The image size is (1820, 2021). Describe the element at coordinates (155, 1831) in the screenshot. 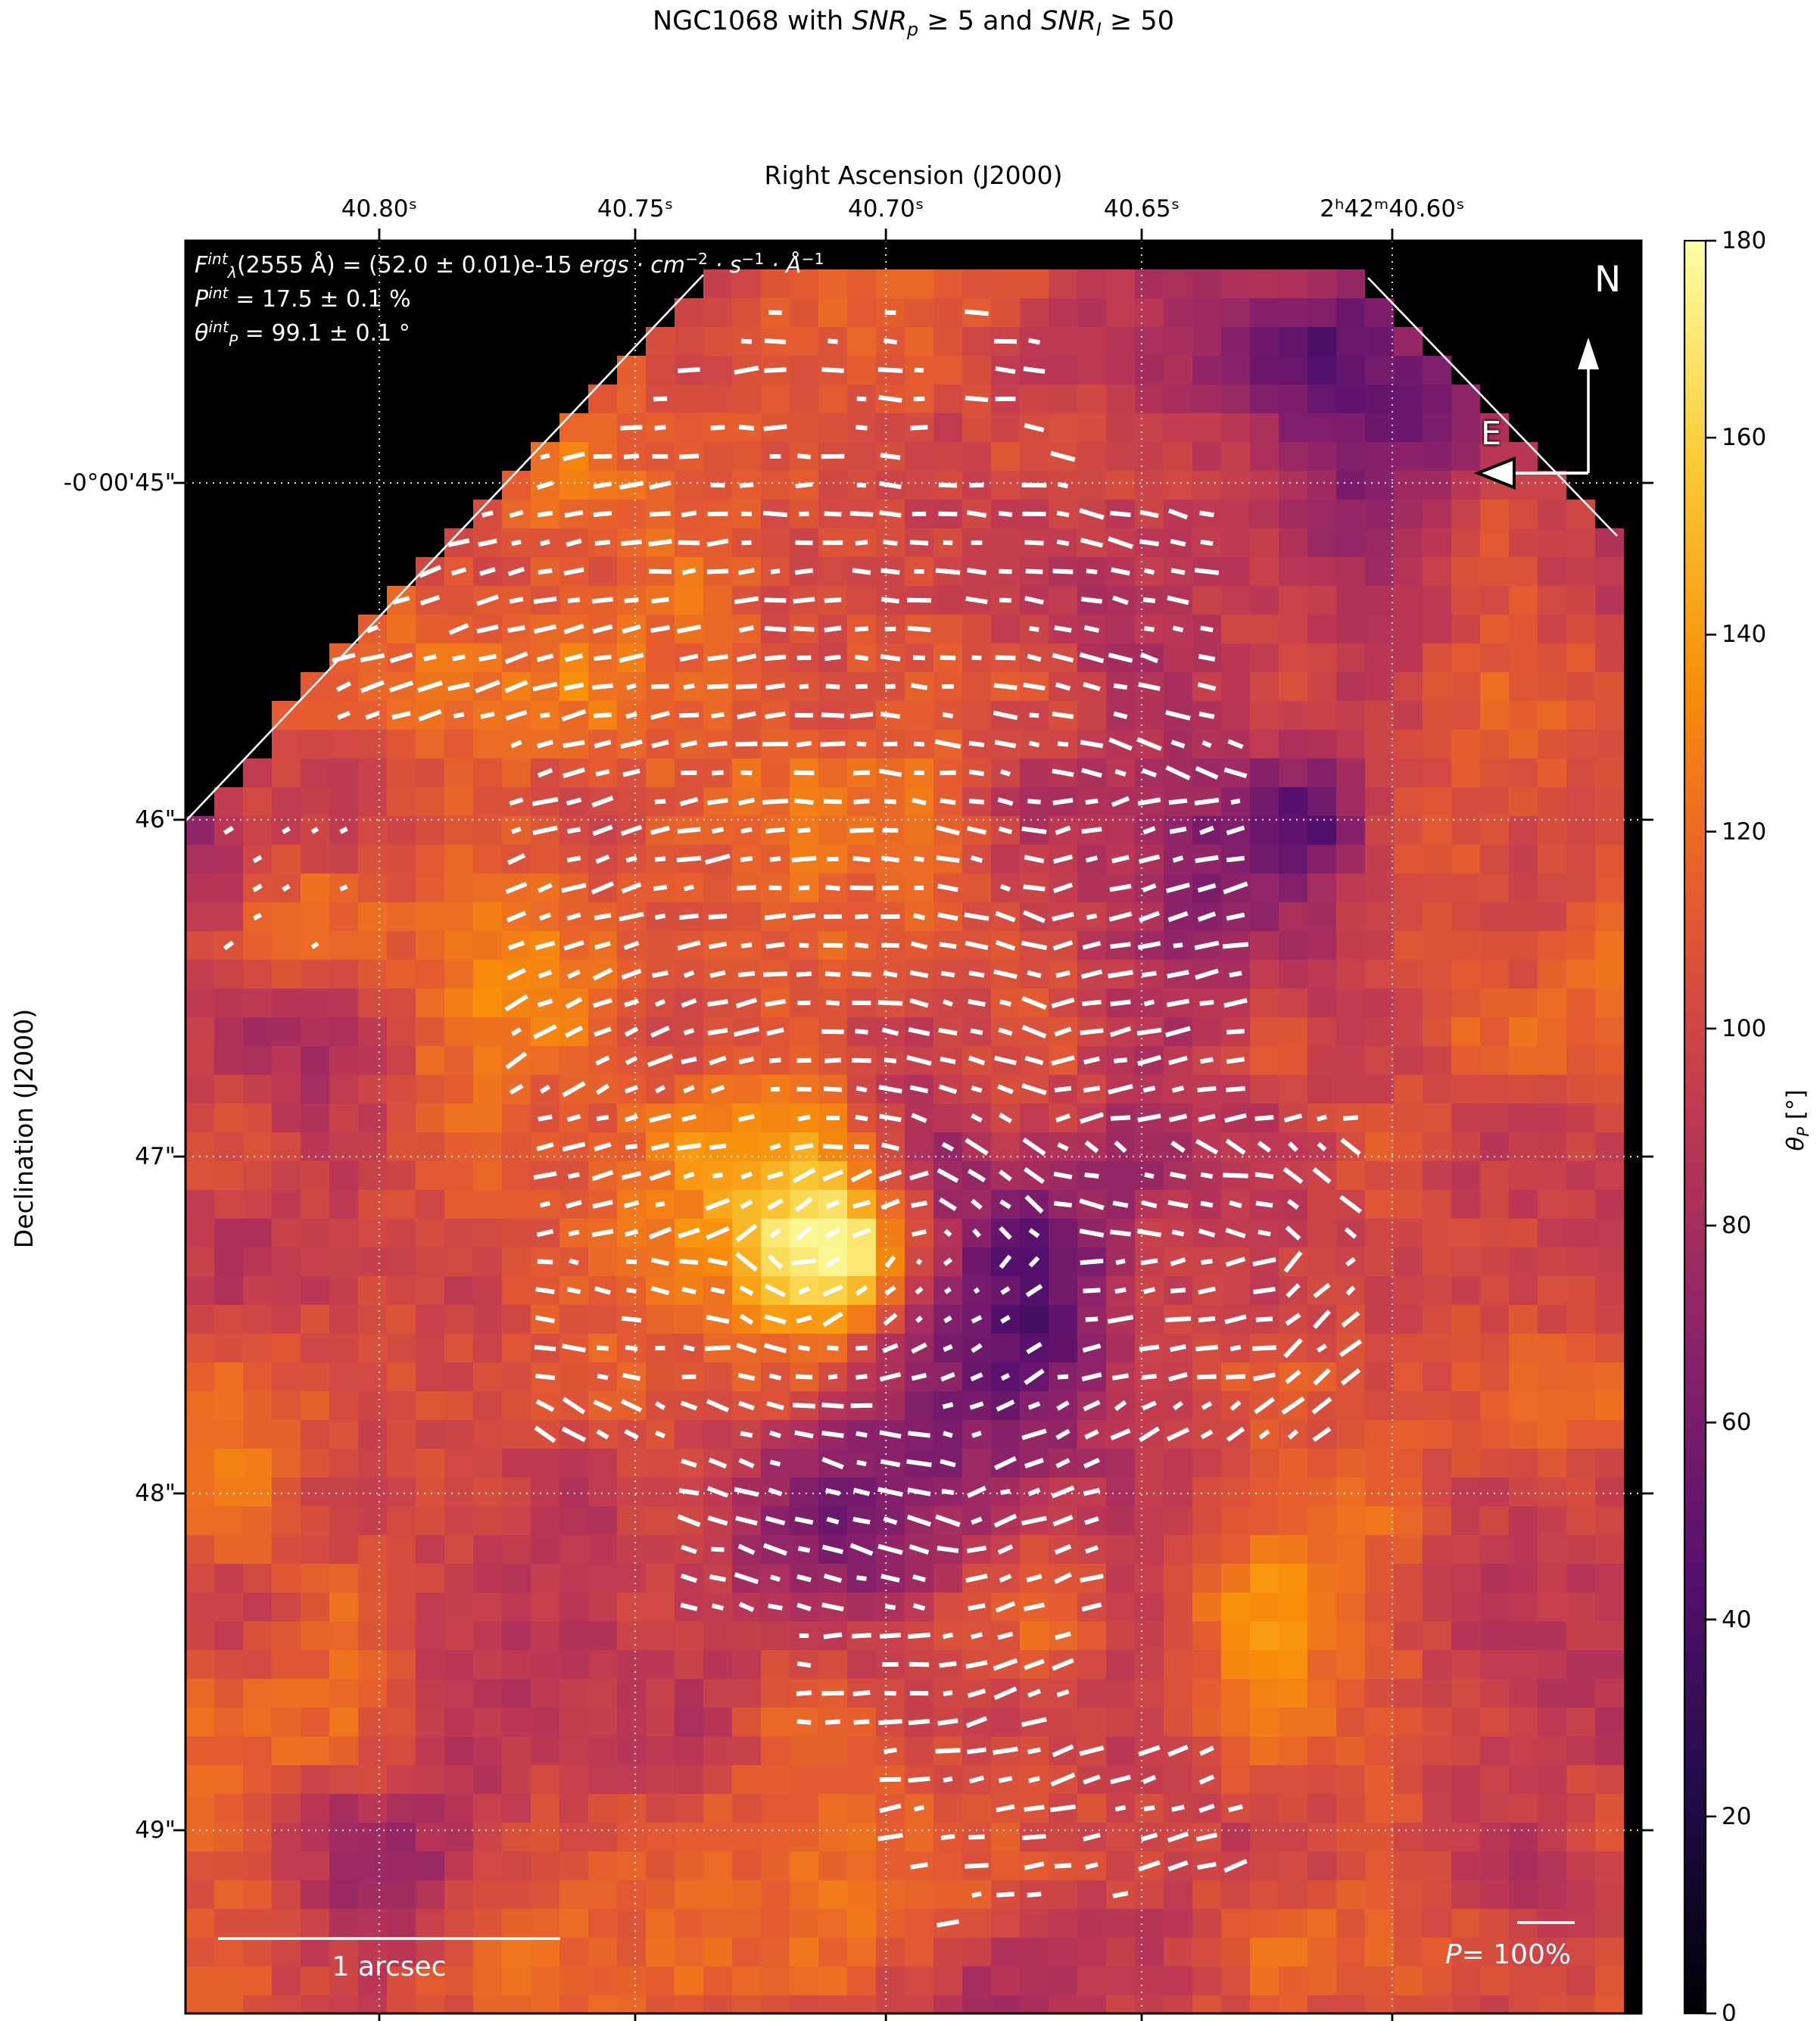

I see `y-tick-label: 49"` at that location.